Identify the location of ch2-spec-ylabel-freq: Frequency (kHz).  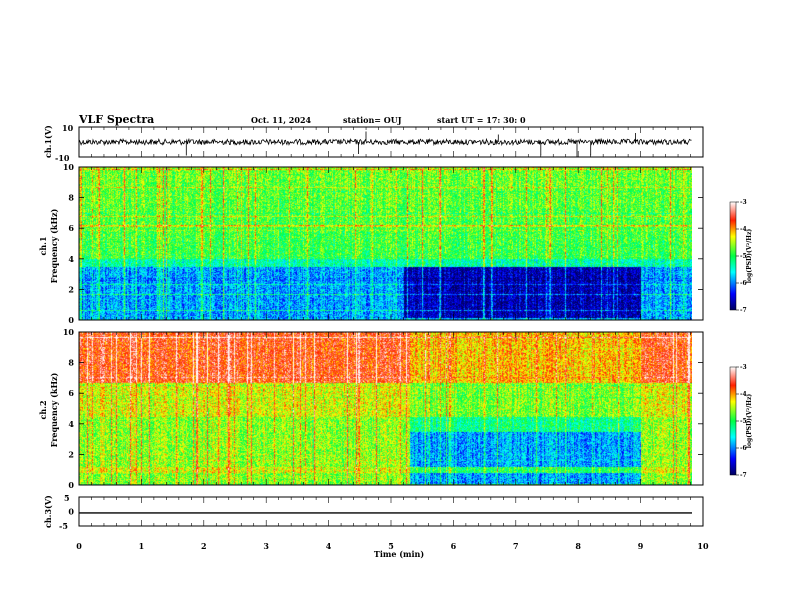
(54, 409).